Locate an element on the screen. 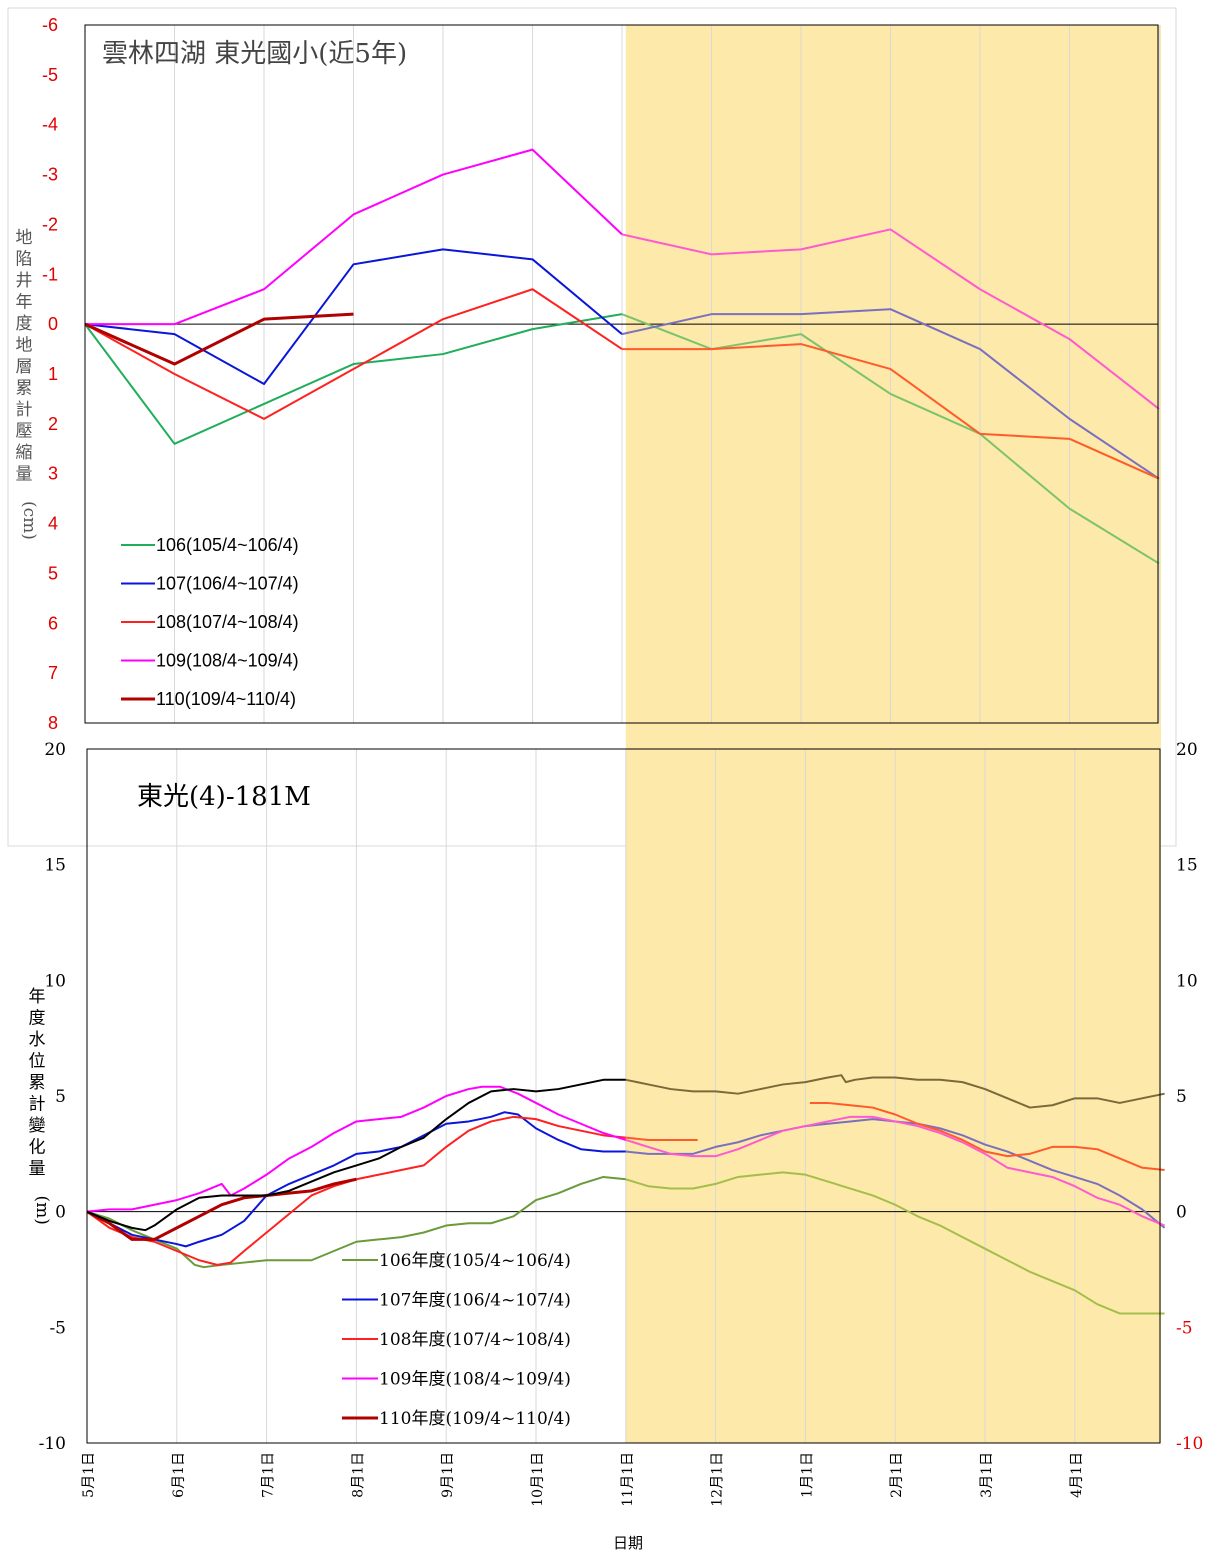  top-series-0-line is located at coordinates (353, 379).